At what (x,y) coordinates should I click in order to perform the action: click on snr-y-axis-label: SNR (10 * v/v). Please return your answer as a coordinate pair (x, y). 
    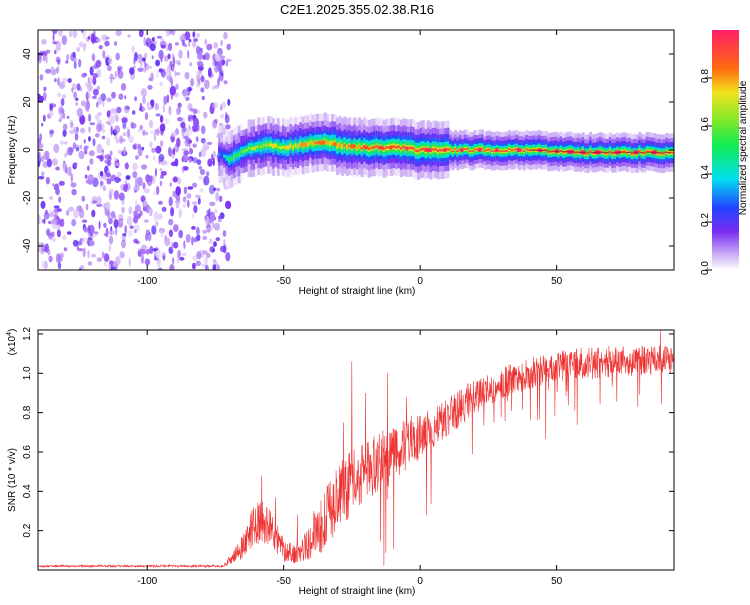
    Looking at the image, I should click on (12, 480).